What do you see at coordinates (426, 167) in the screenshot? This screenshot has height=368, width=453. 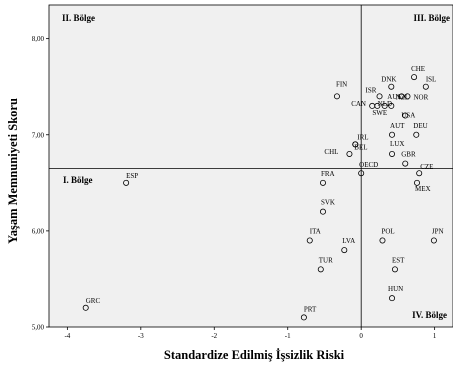 I see `point-label-cze: CZE` at bounding box center [426, 167].